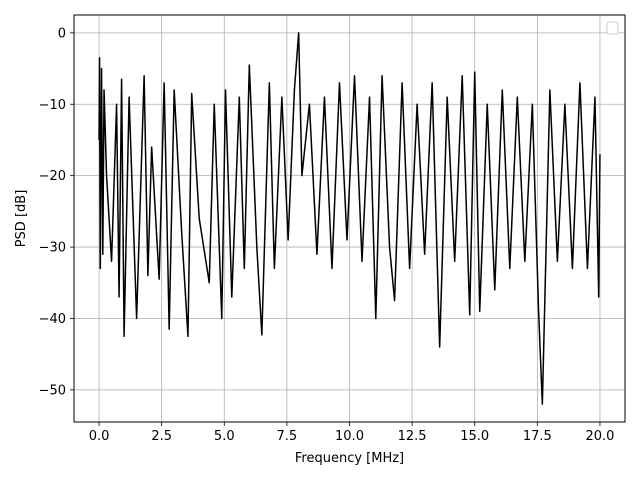 This screenshot has height=480, width=640. Describe the element at coordinates (52, 319) in the screenshot. I see `y-tick-label: −40` at that location.